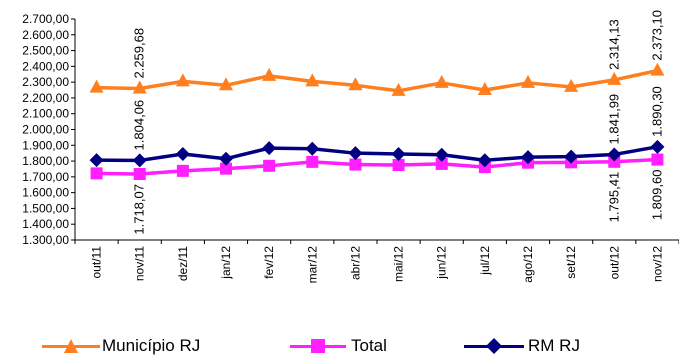  I want to click on y-tick-label: 1.900,00, so click(45, 145).